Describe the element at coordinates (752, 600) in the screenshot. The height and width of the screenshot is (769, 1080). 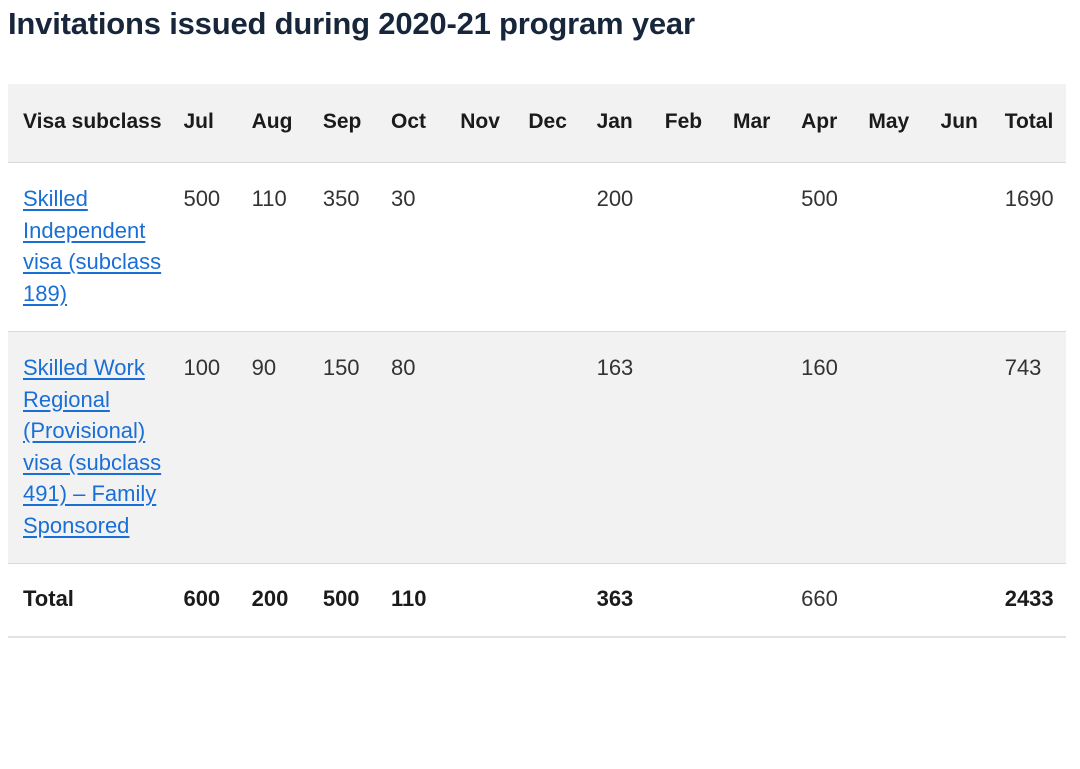
I see `total-mar` at that location.